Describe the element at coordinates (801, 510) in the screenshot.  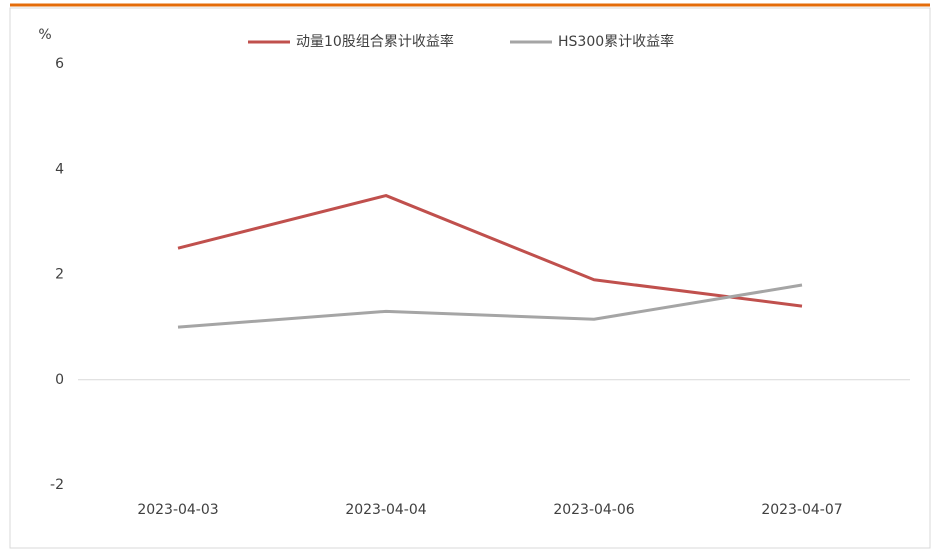
I see `x-tick-label: 2023-04-07` at that location.